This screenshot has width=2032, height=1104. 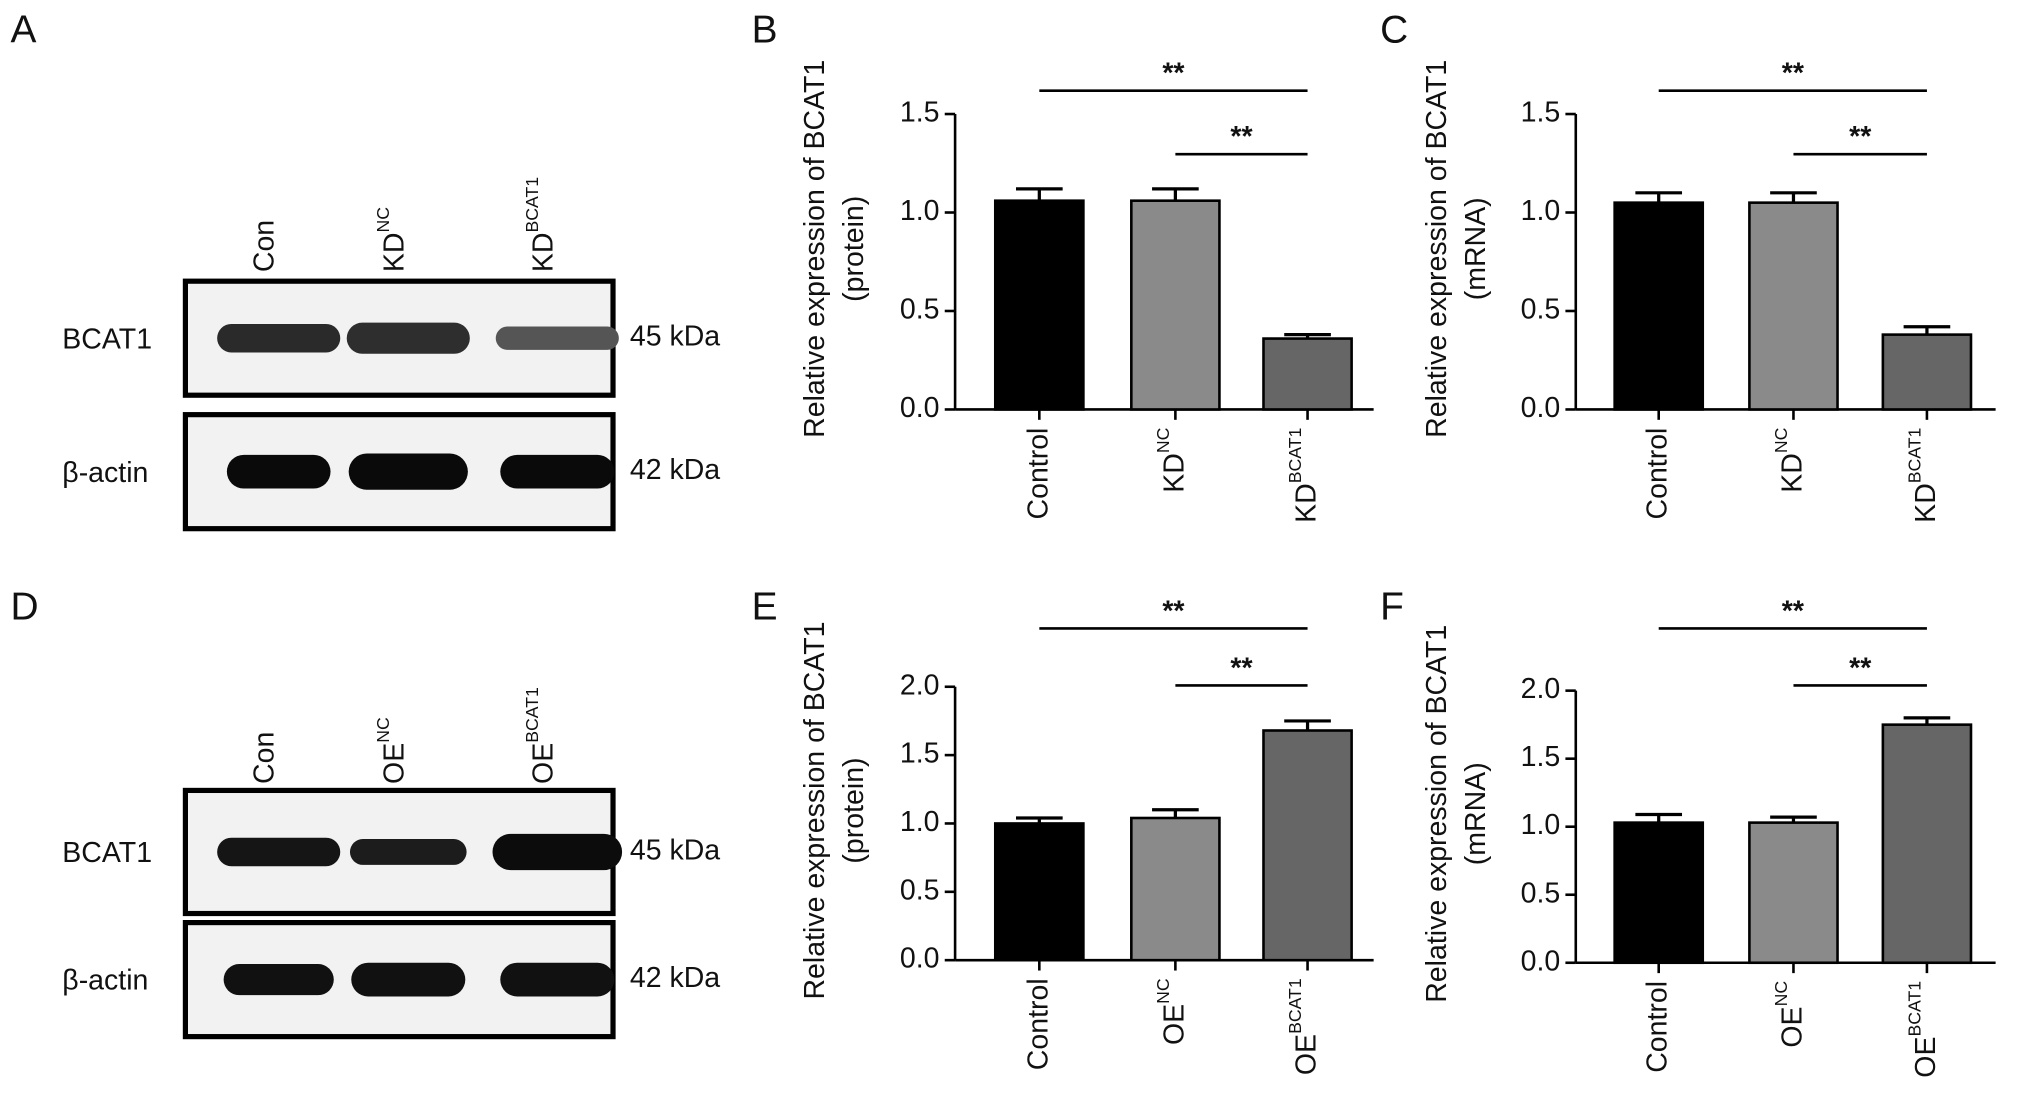 I want to click on panel-letter: E, so click(x=765, y=606).